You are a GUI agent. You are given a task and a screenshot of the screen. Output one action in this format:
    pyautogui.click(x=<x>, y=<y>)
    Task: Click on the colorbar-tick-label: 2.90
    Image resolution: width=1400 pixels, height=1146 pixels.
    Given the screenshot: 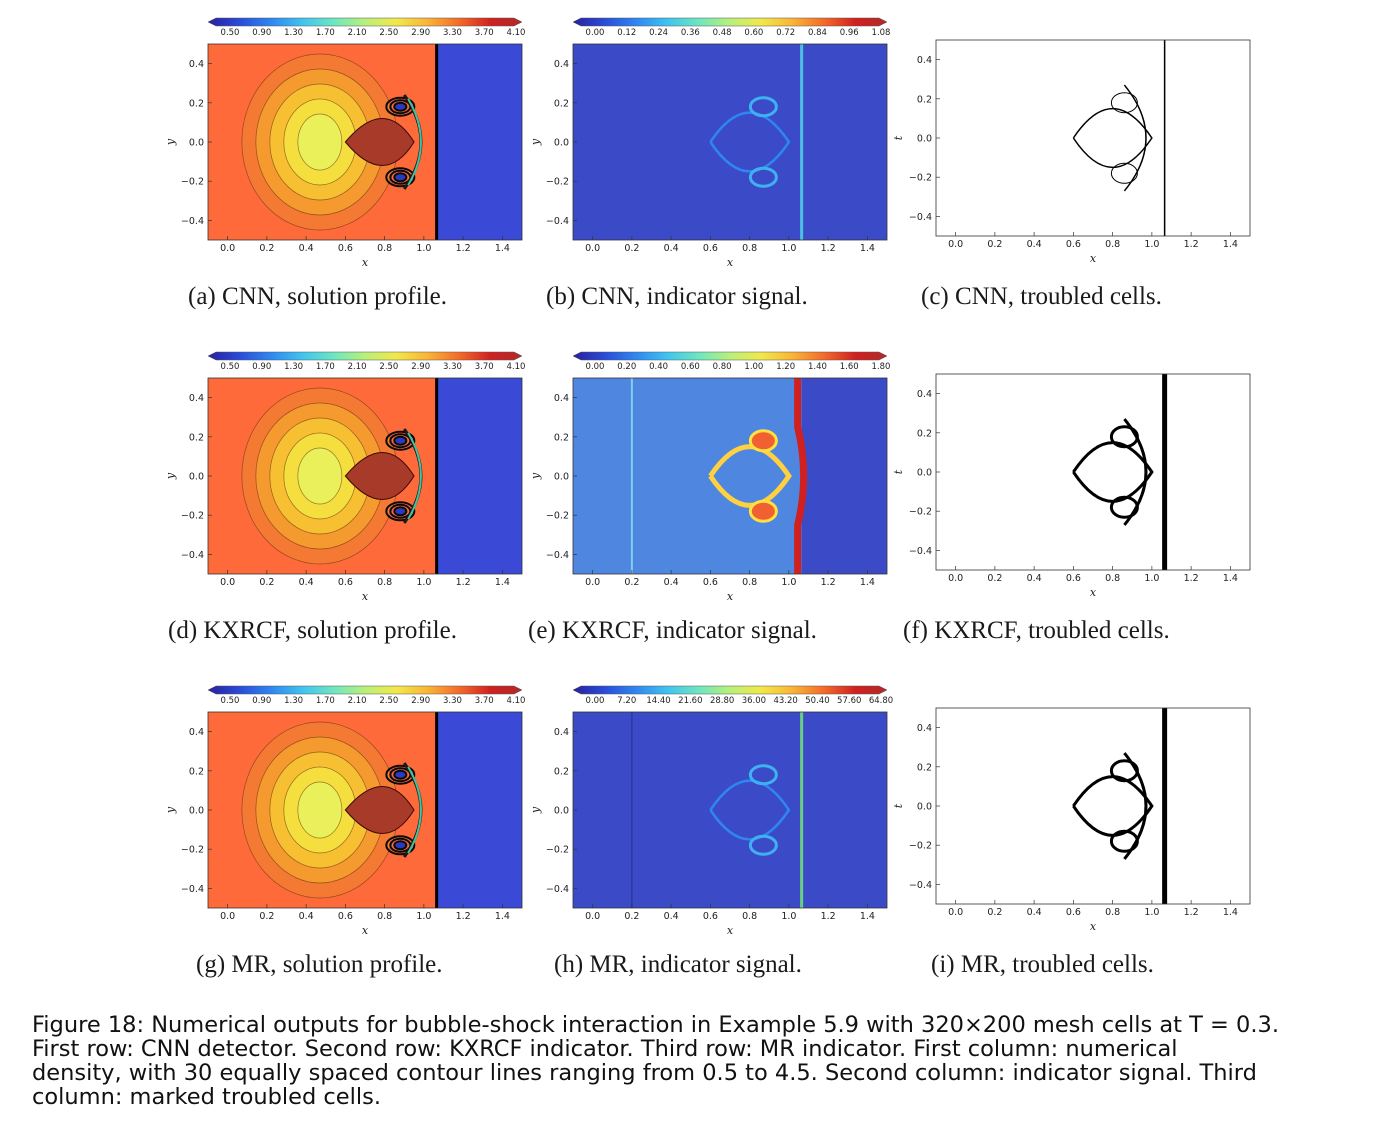 What is the action you would take?
    pyautogui.click(x=420, y=701)
    